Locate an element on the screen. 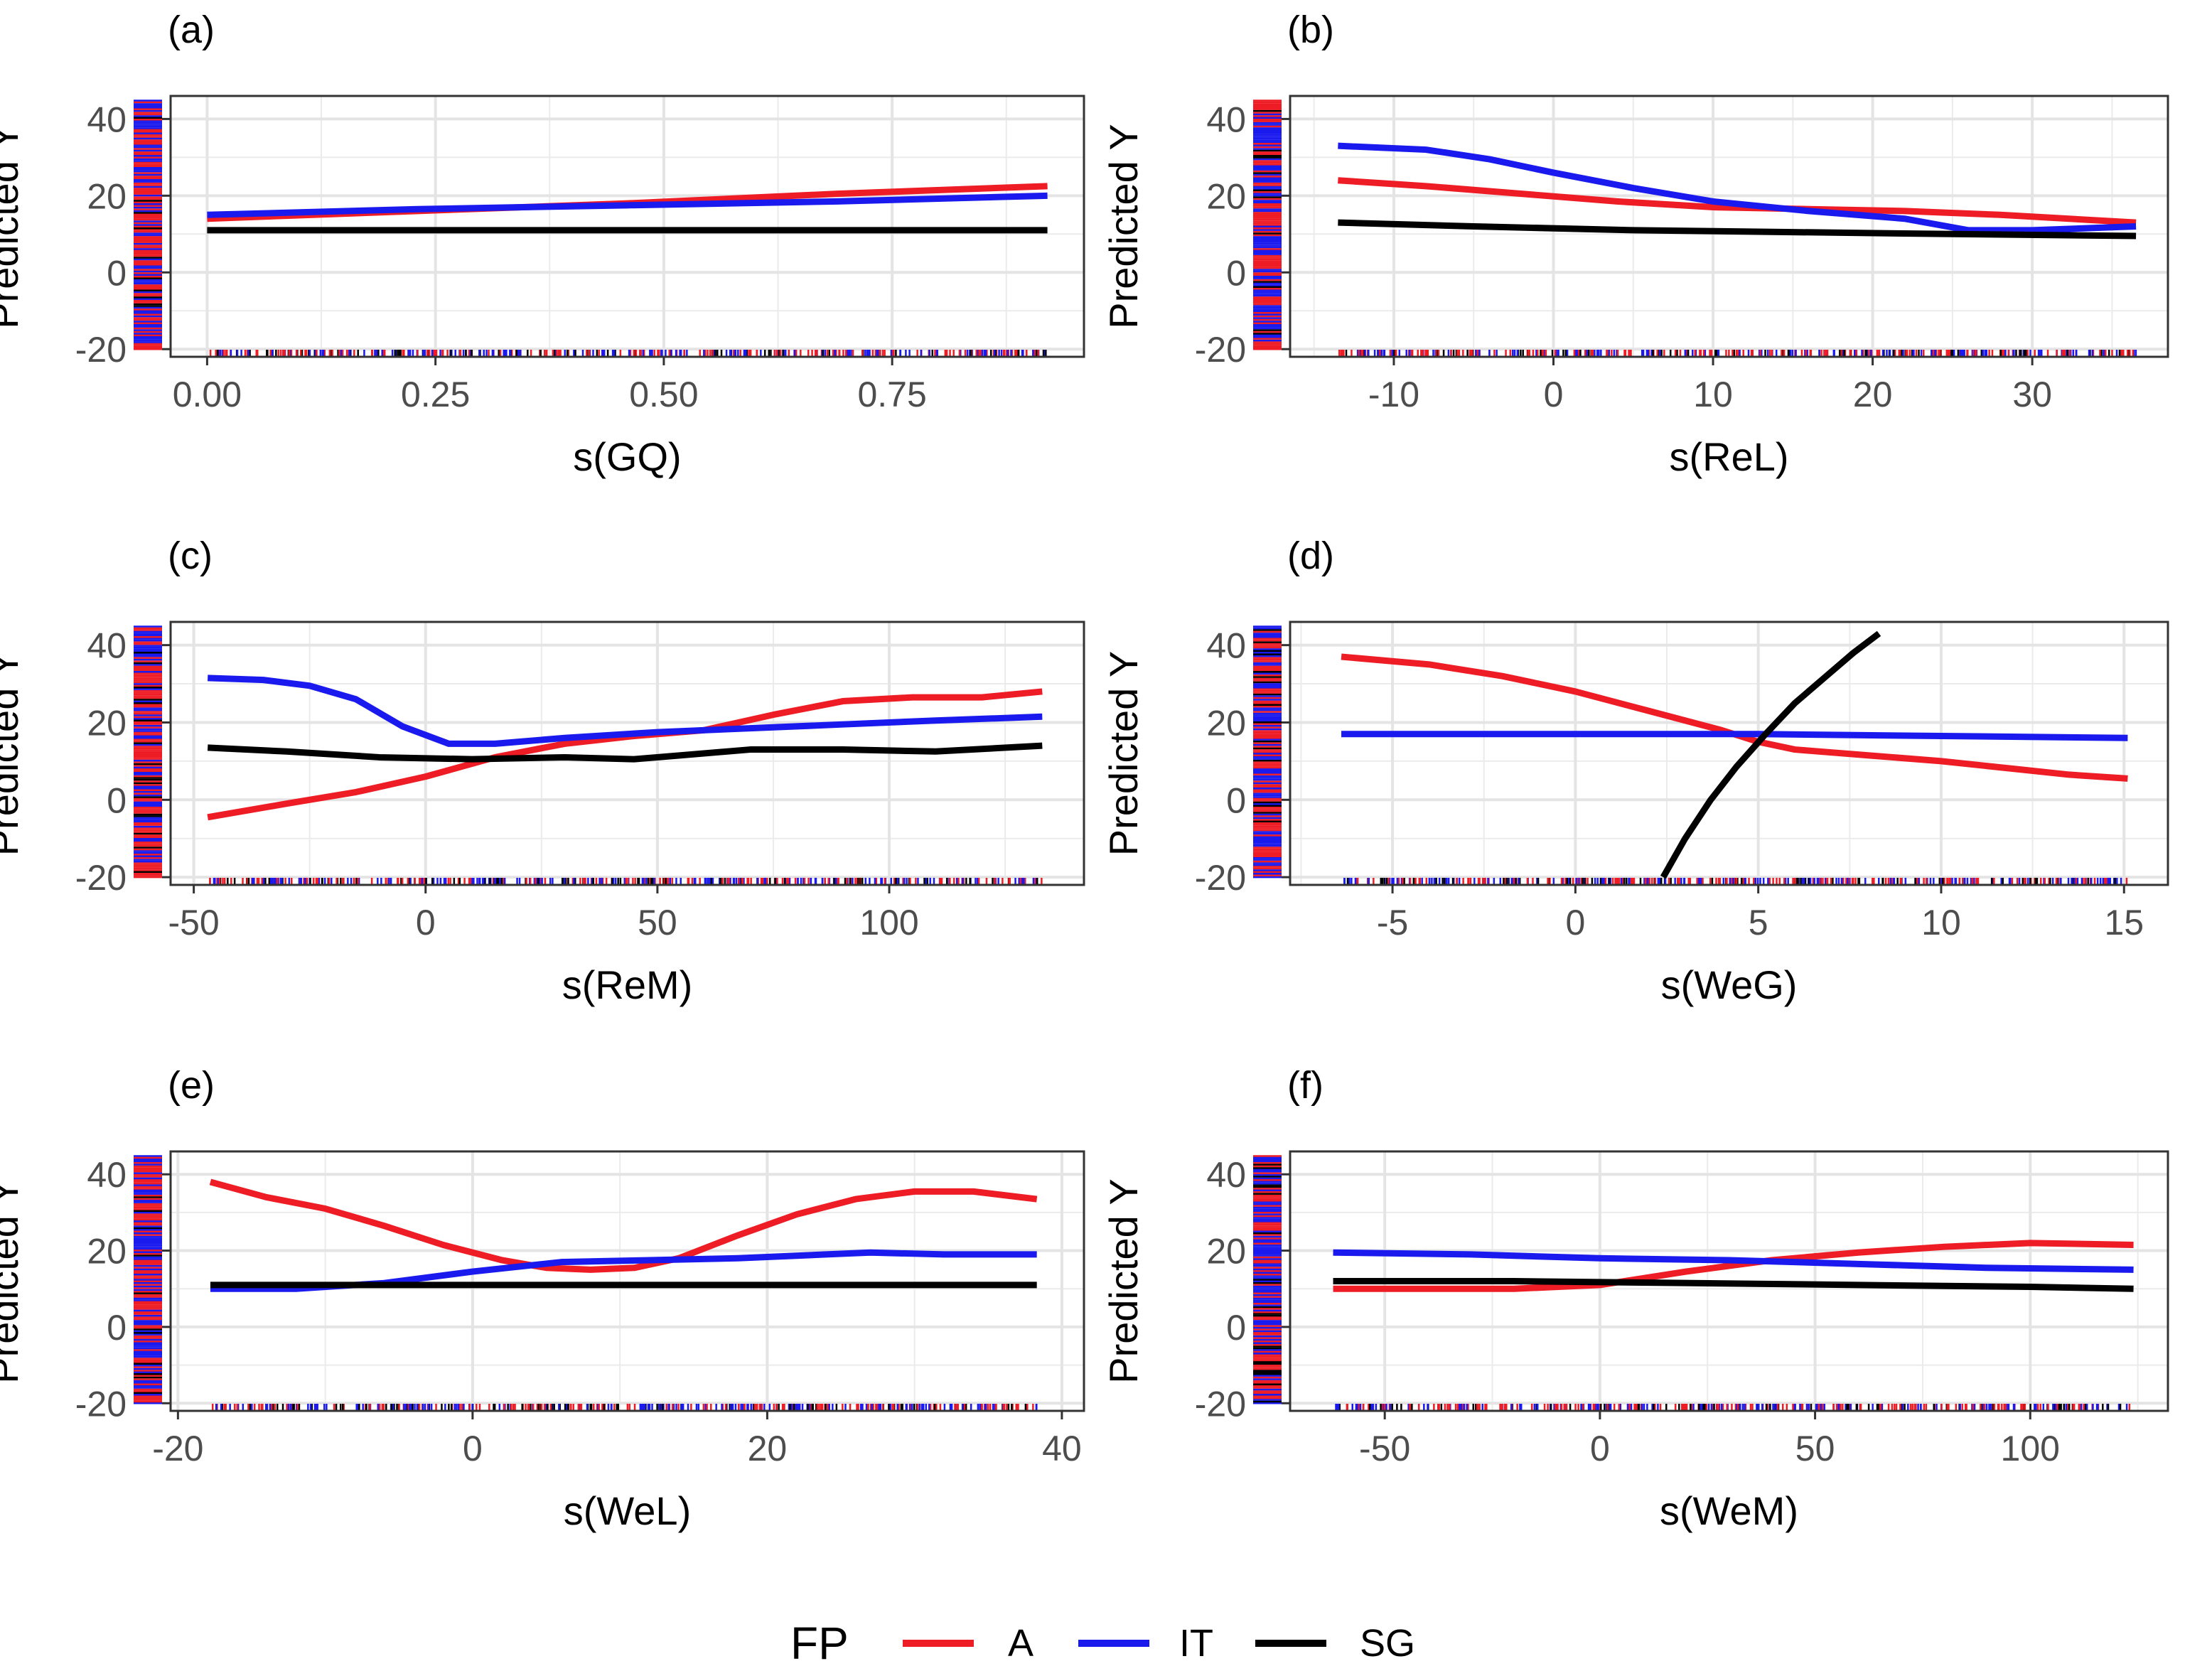 The height and width of the screenshot is (1671, 2212). legend-label-A: A is located at coordinates (1020, 1643).